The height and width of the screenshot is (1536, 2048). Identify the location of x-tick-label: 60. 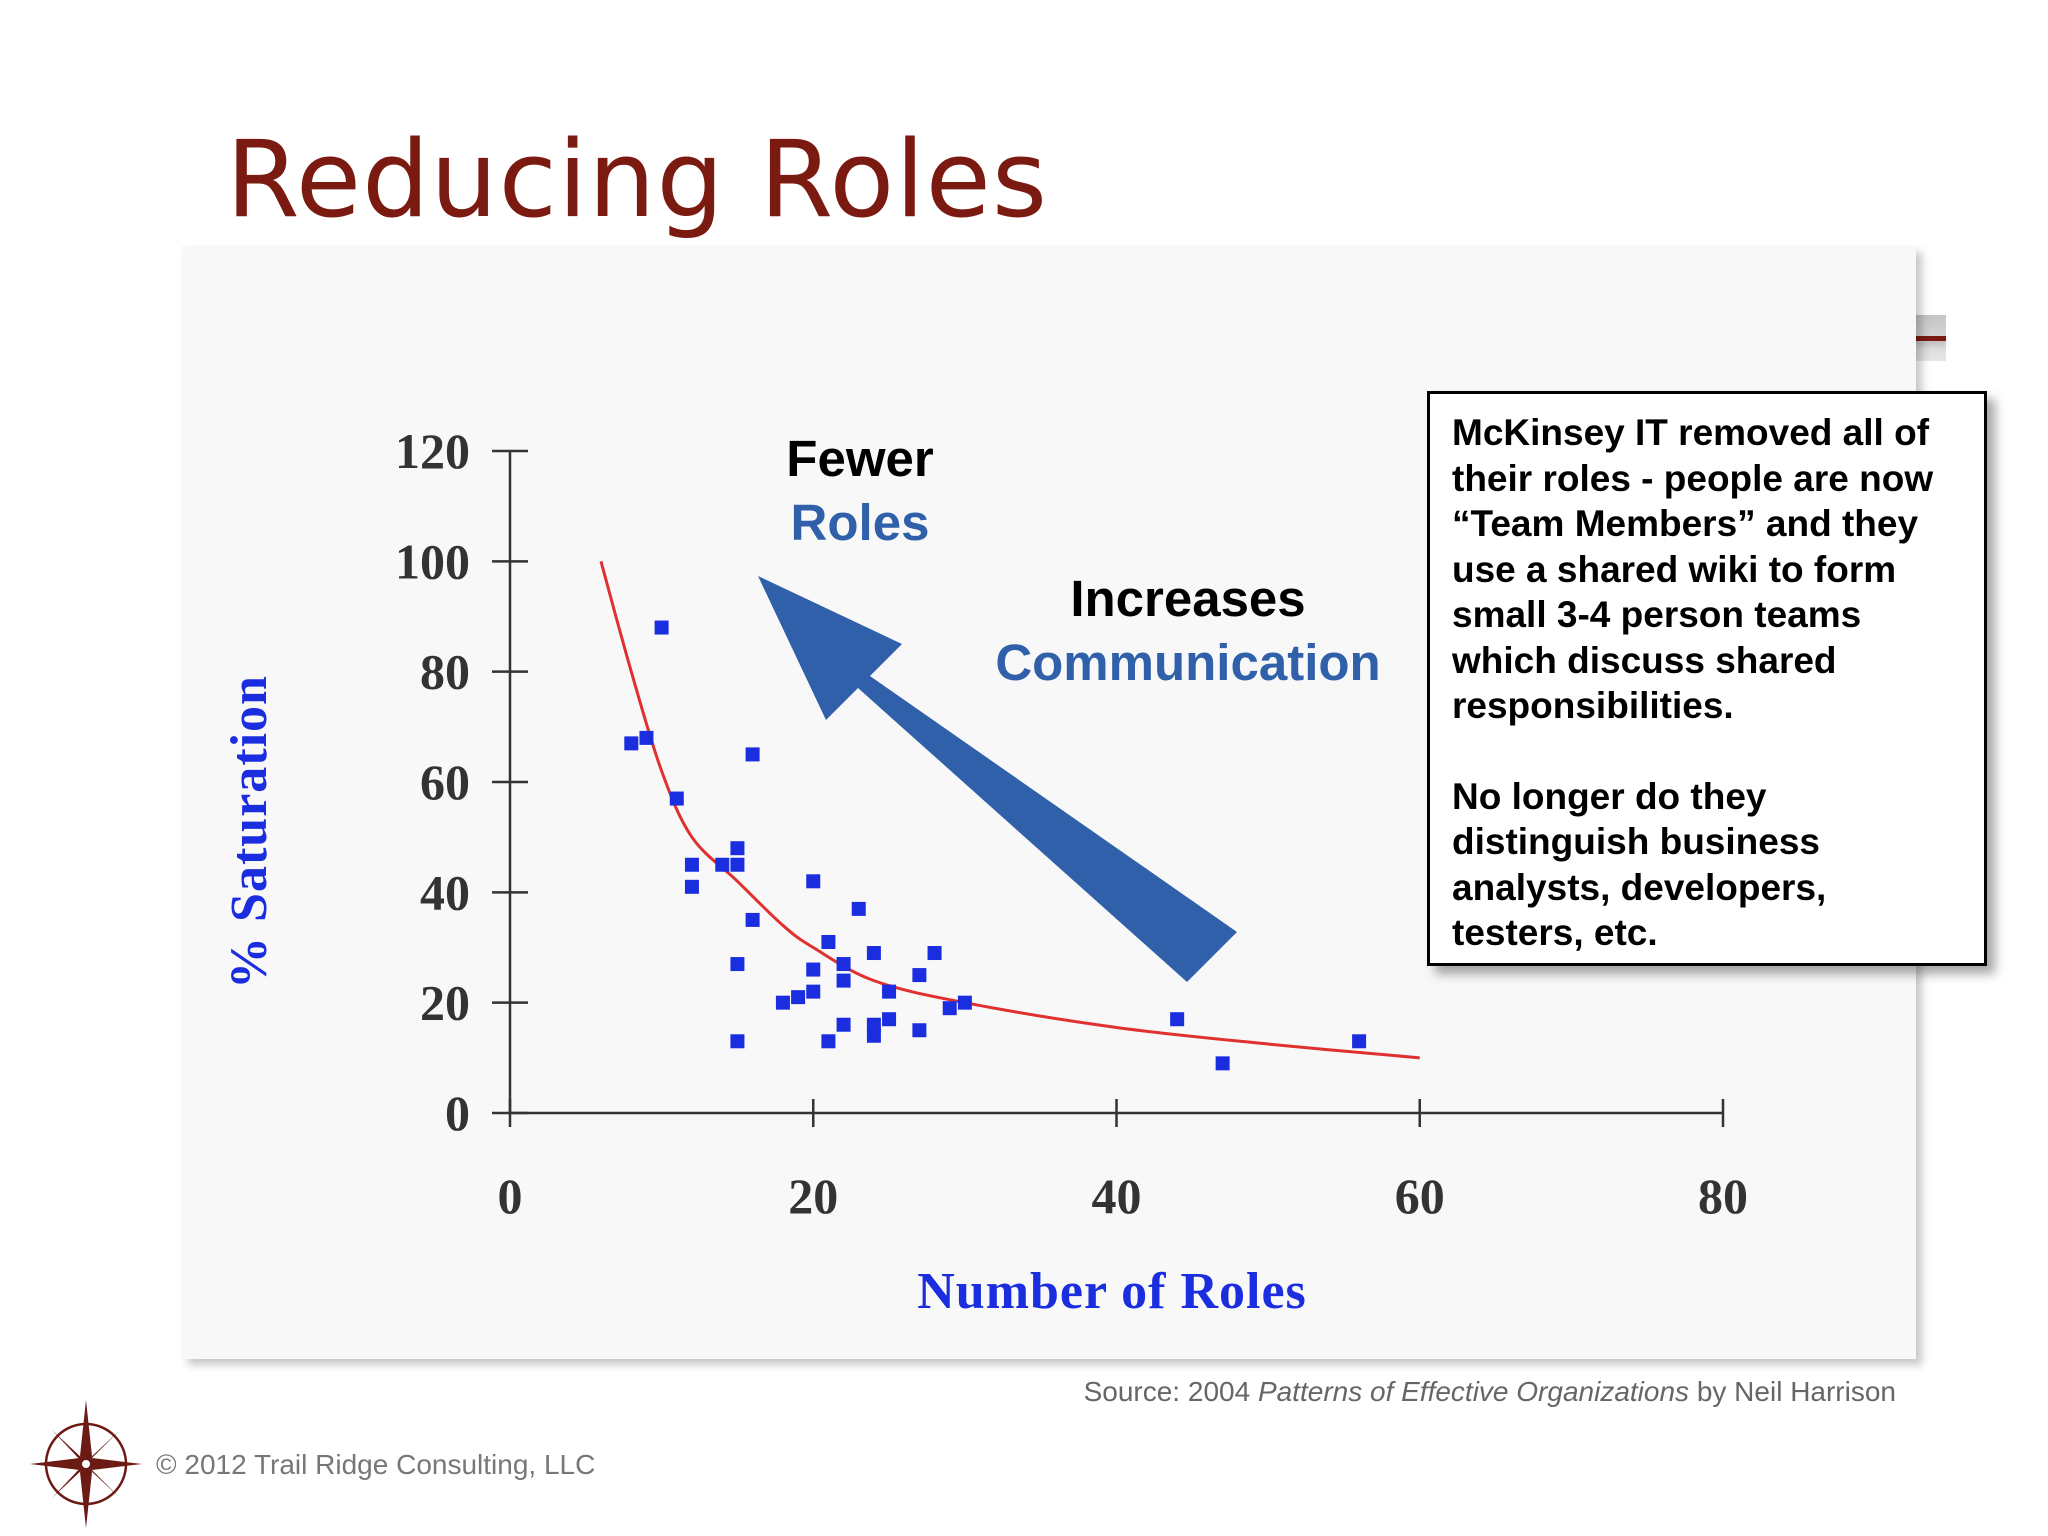
(1420, 1196).